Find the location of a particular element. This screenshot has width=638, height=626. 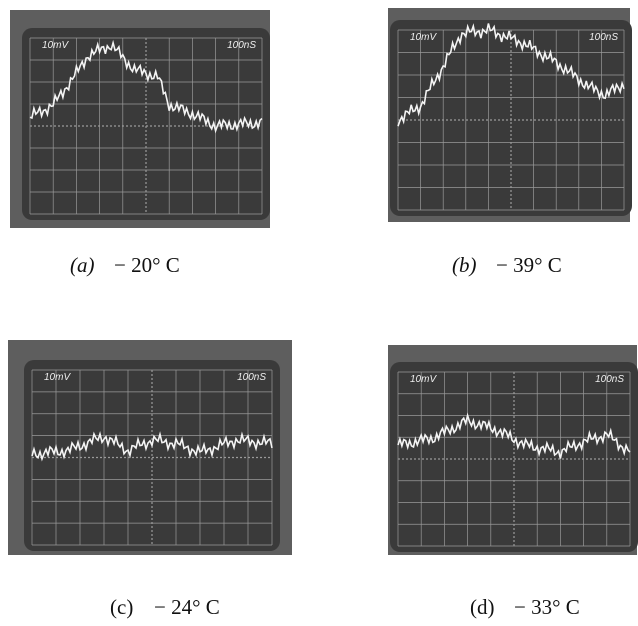

caption-label: (a) is located at coordinates (82, 265).